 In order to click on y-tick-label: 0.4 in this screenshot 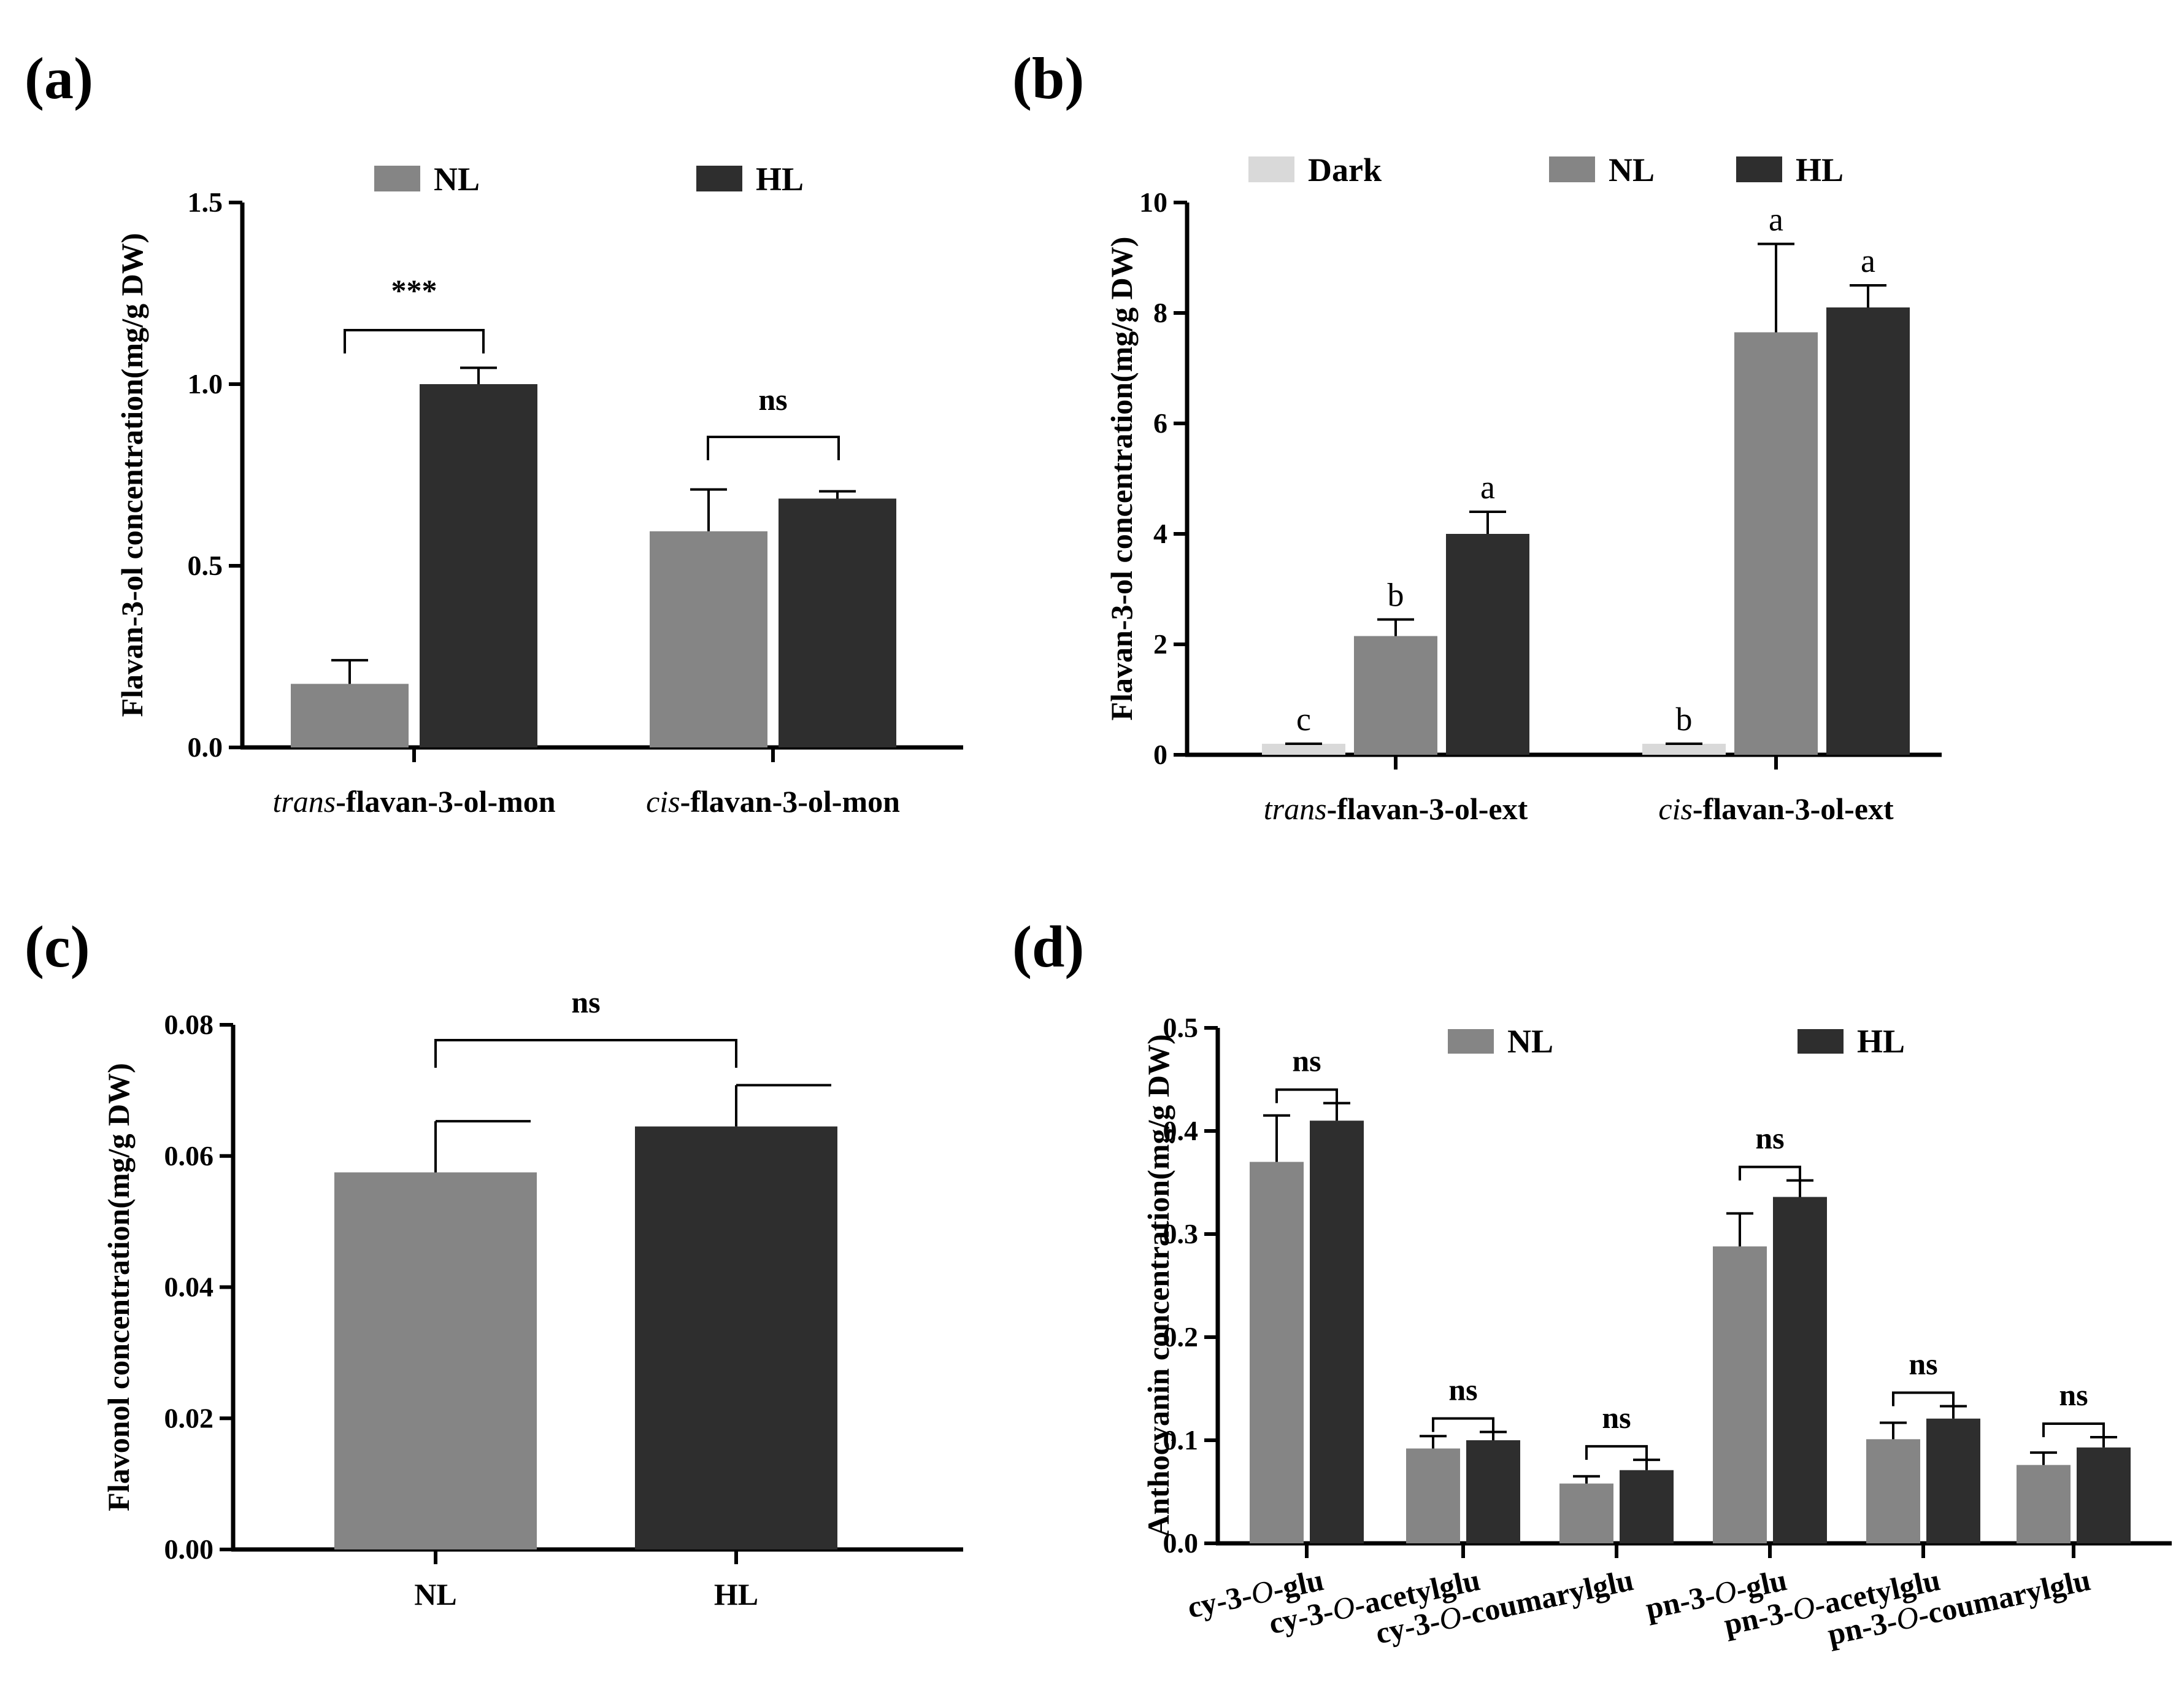, I will do `click(1181, 1130)`.